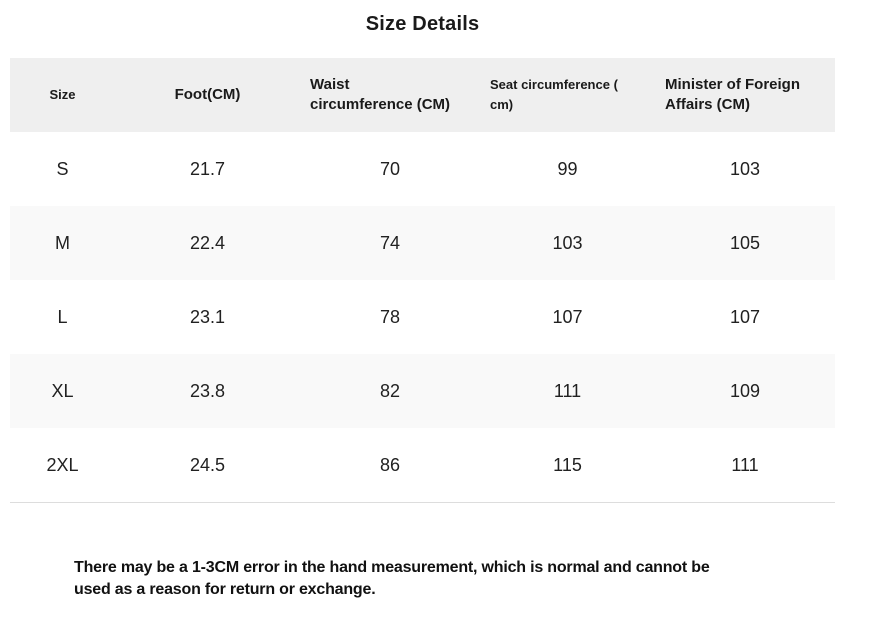  I want to click on table-cell: 86, so click(390, 464).